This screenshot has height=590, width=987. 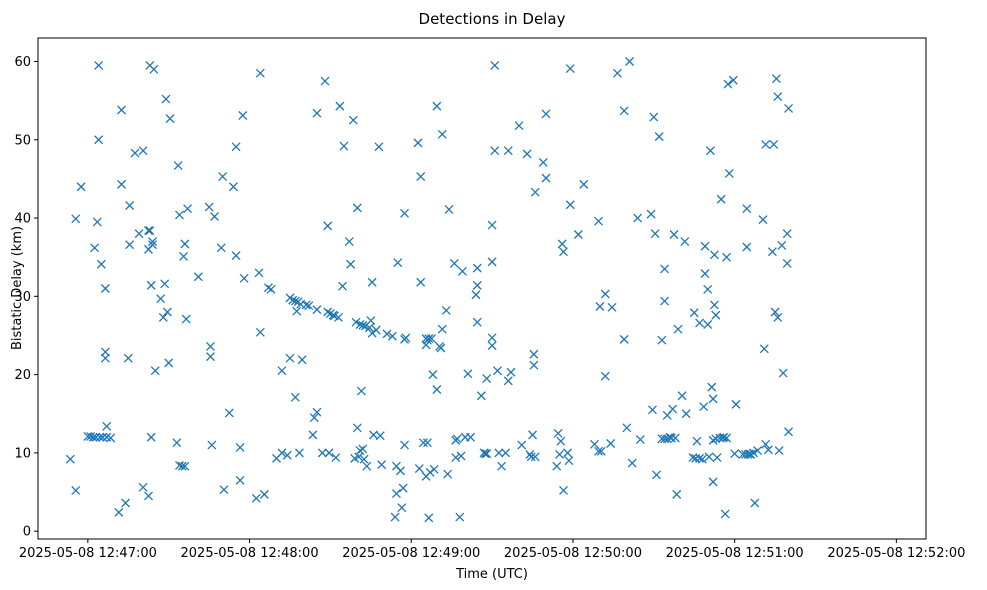 I want to click on y-tick-label: 10, so click(x=22, y=453).